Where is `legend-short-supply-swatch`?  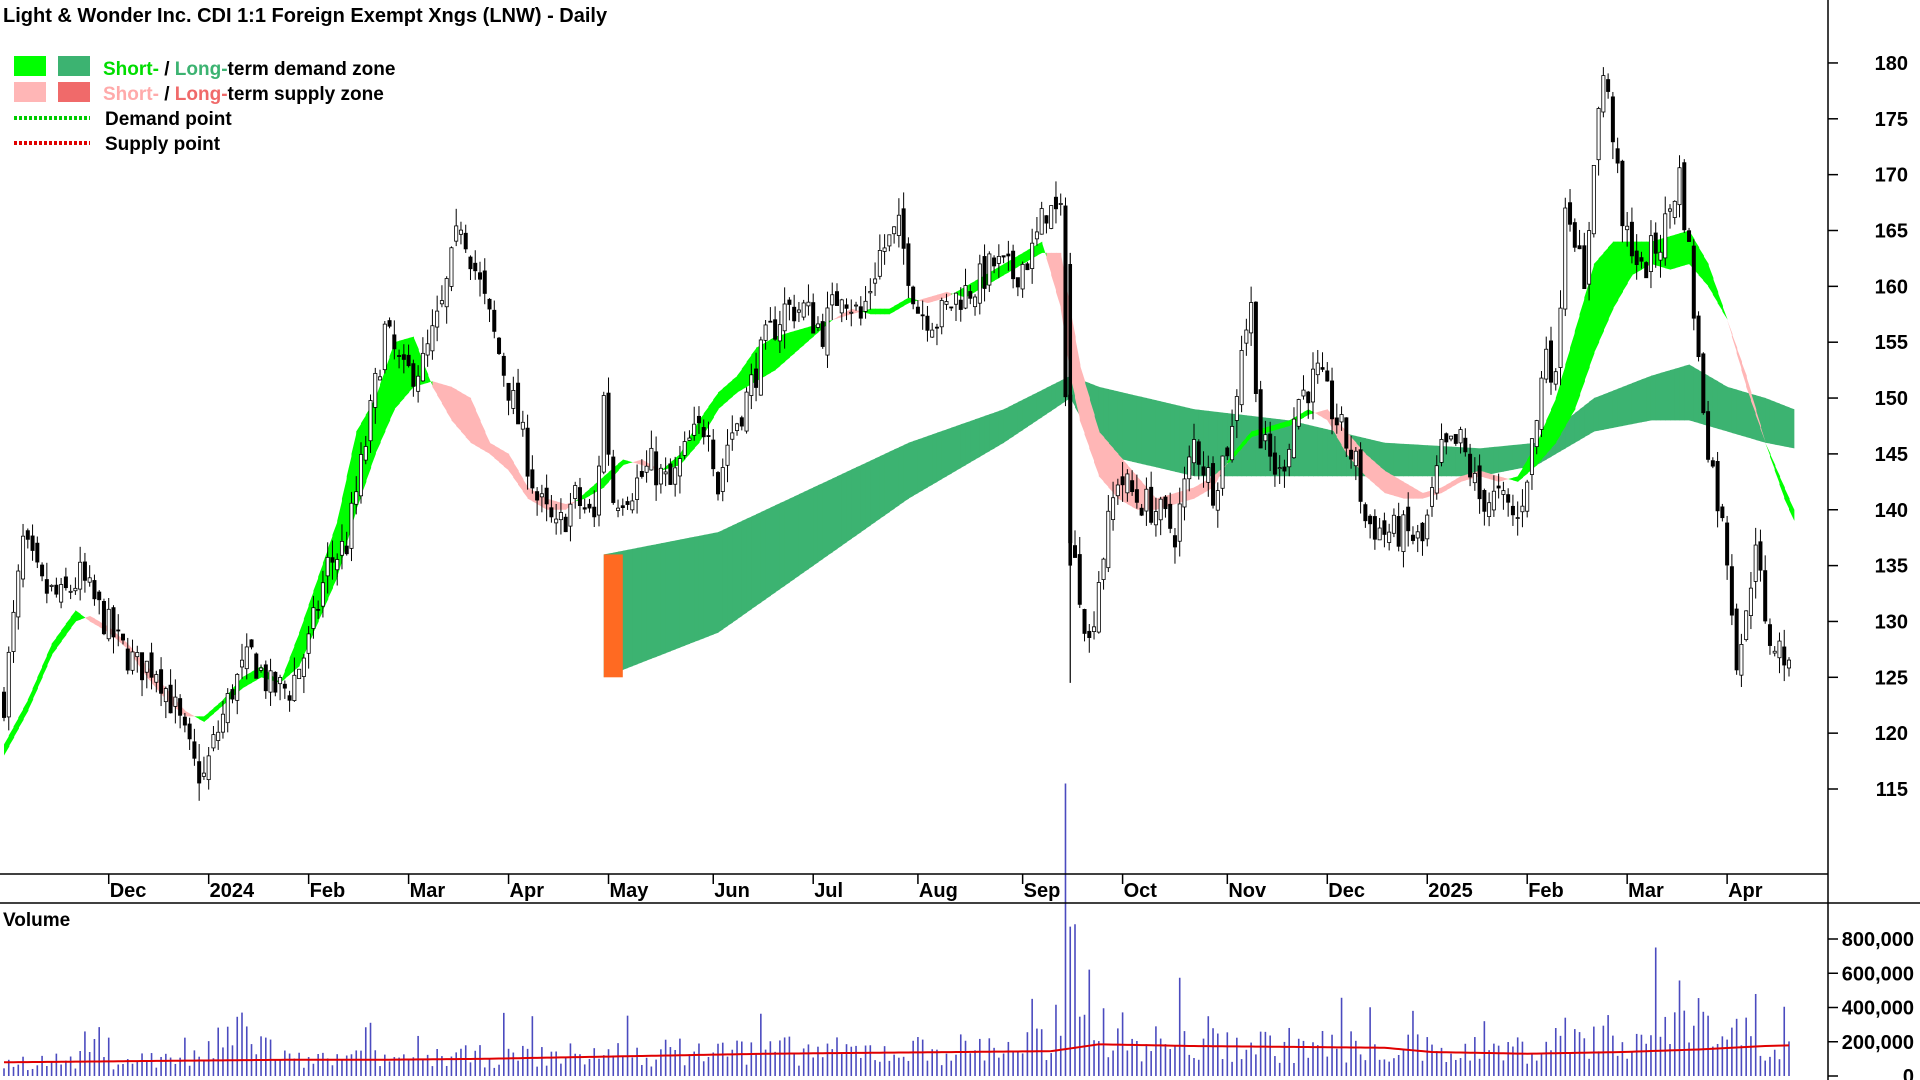 legend-short-supply-swatch is located at coordinates (30, 92).